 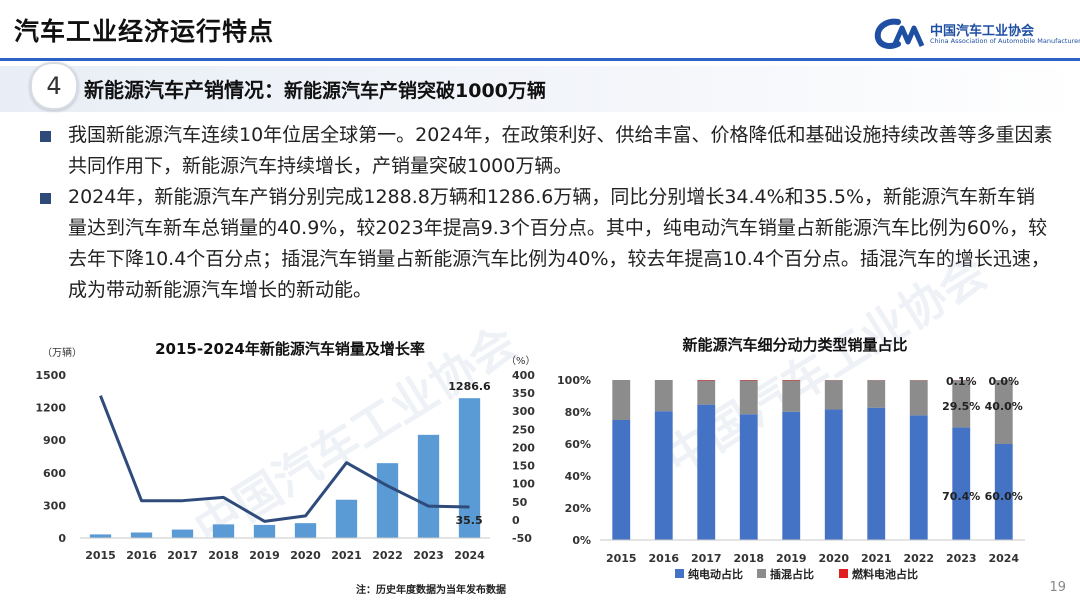 What do you see at coordinates (54, 86) in the screenshot?
I see `section-number: 4` at bounding box center [54, 86].